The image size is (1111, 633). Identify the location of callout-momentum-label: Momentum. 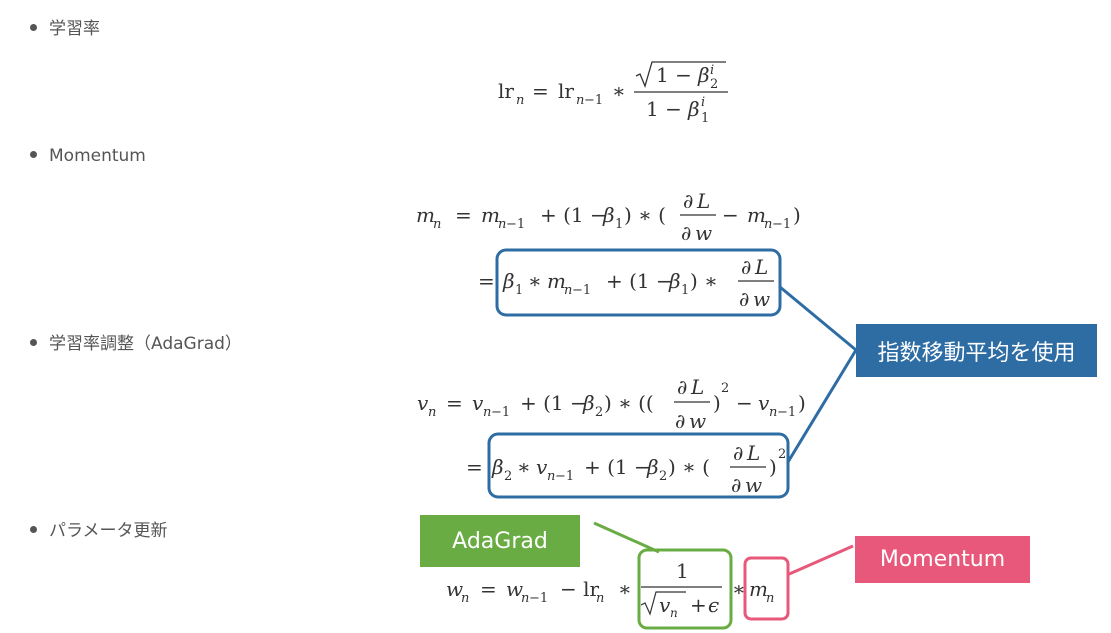
(942, 559).